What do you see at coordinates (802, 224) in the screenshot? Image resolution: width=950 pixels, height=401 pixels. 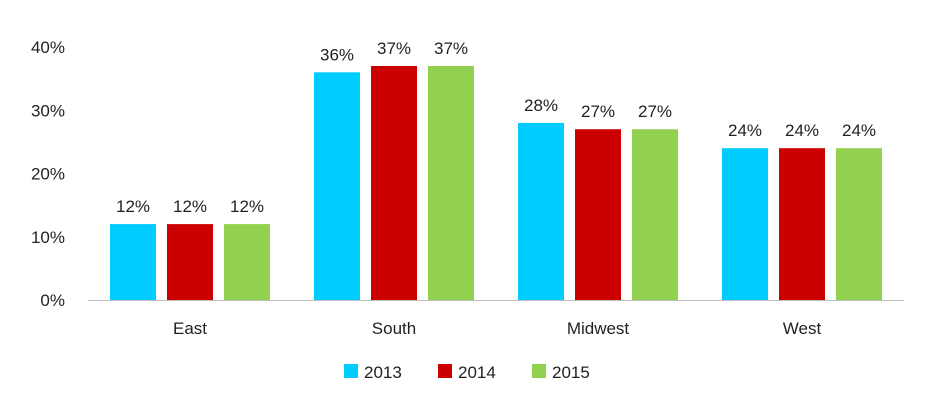 I see `bar-west-2014` at bounding box center [802, 224].